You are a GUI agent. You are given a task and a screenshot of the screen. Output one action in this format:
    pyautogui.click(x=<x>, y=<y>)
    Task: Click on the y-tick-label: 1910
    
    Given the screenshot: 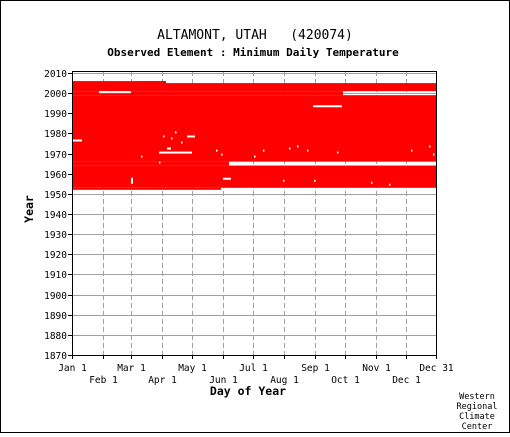 What is the action you would take?
    pyautogui.click(x=55, y=275)
    